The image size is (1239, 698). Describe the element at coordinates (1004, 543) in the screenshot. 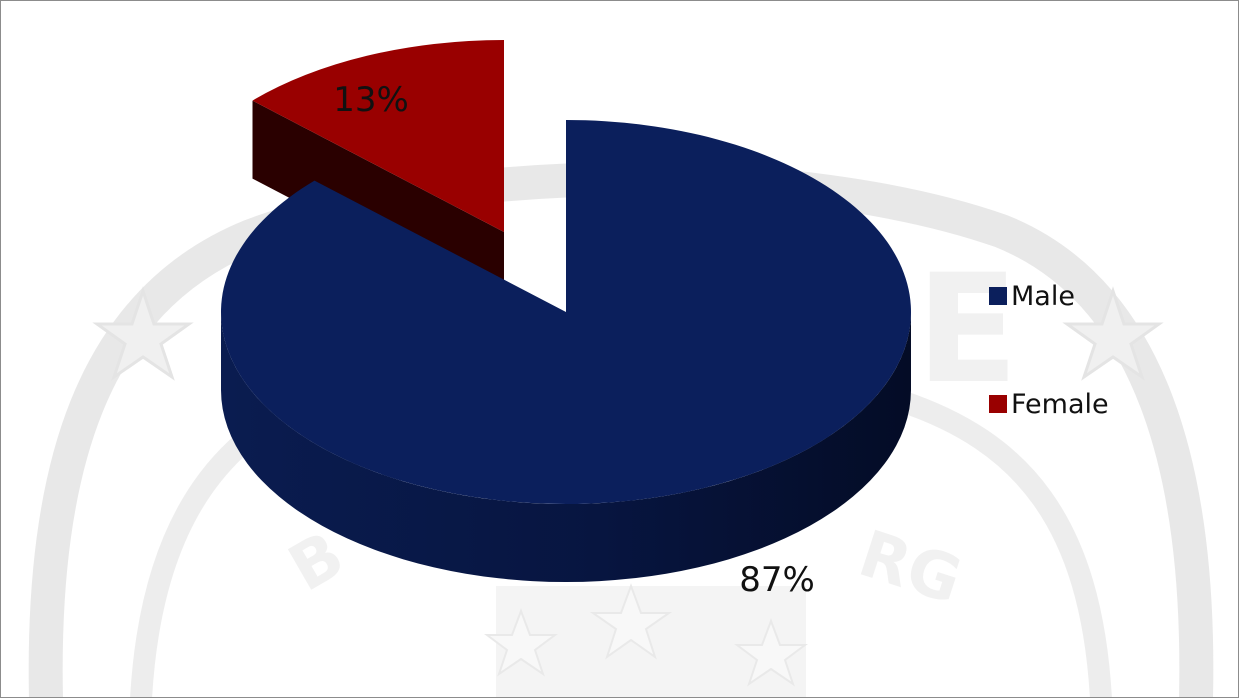

I see `watermark-inner-arc-right` at that location.